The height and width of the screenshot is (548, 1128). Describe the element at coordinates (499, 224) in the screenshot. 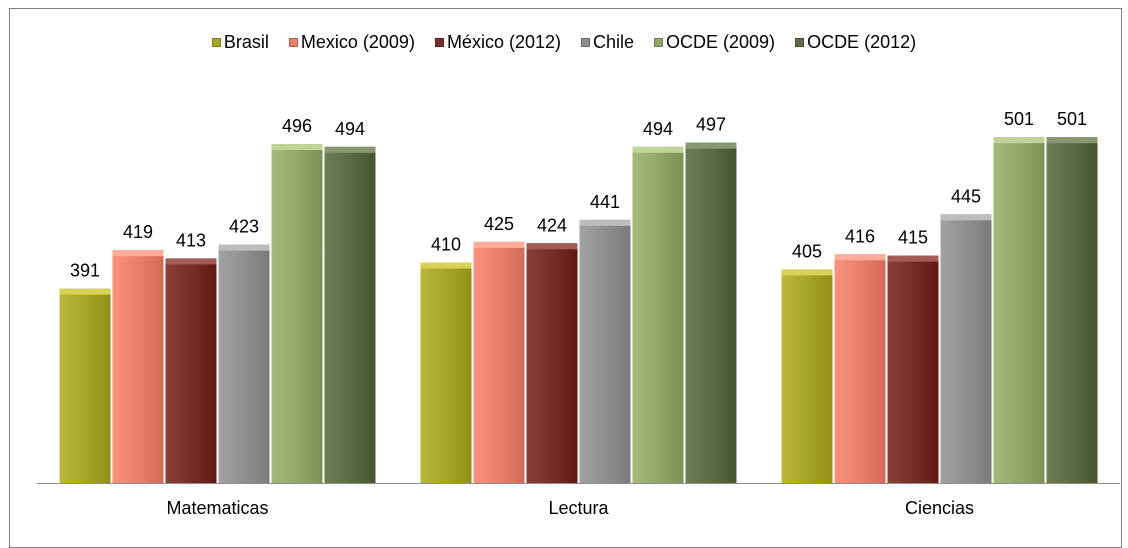

I see `data-label: 425` at that location.